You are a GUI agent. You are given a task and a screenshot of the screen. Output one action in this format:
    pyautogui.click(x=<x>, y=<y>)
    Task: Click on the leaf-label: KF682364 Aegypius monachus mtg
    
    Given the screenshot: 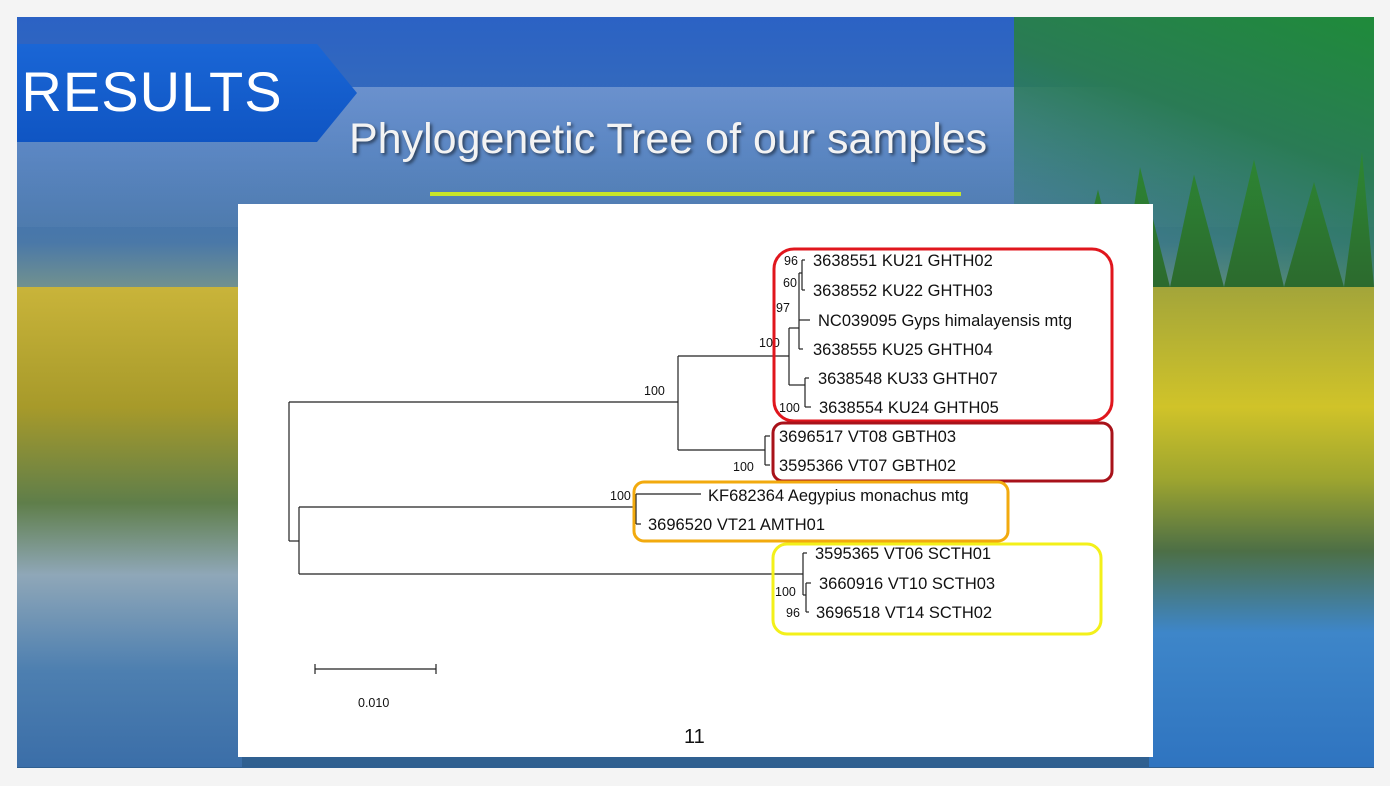 What is the action you would take?
    pyautogui.click(x=838, y=496)
    